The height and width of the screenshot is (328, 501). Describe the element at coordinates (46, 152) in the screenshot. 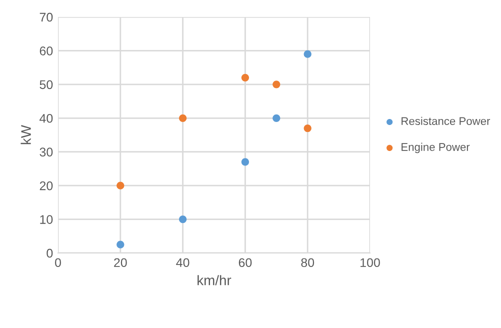

I see `y-tick-label: 30` at that location.